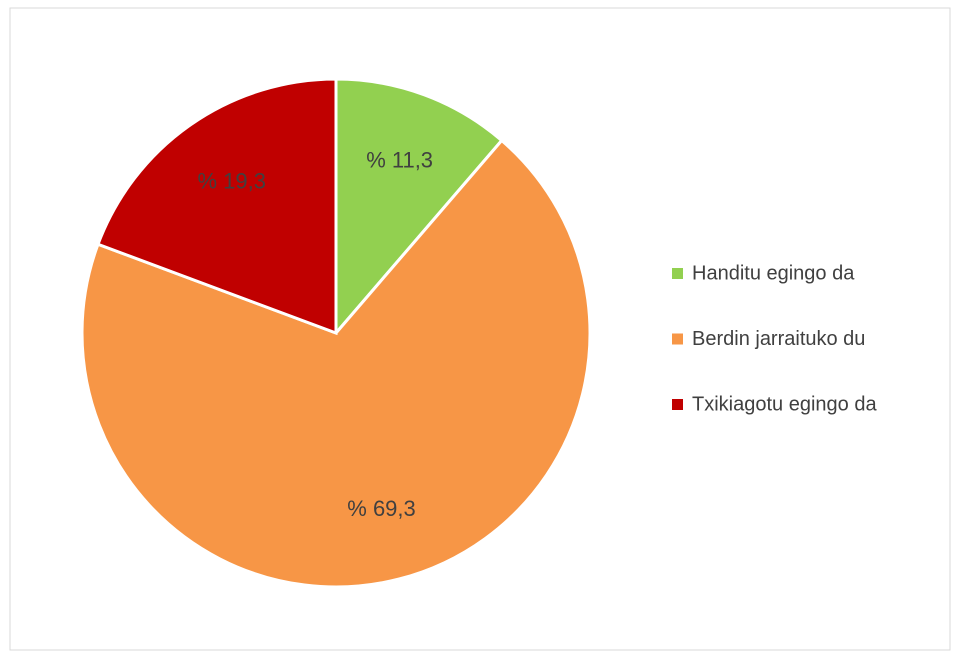  What do you see at coordinates (784, 404) in the screenshot?
I see `legend-label: Txikiagotu egingo da` at bounding box center [784, 404].